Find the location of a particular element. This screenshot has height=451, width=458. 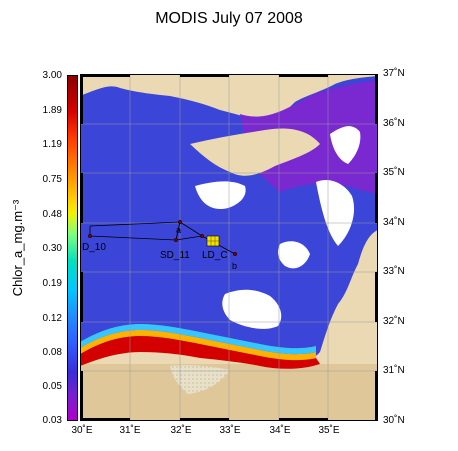

colorbar-tick: 0.48 is located at coordinates (52, 214).